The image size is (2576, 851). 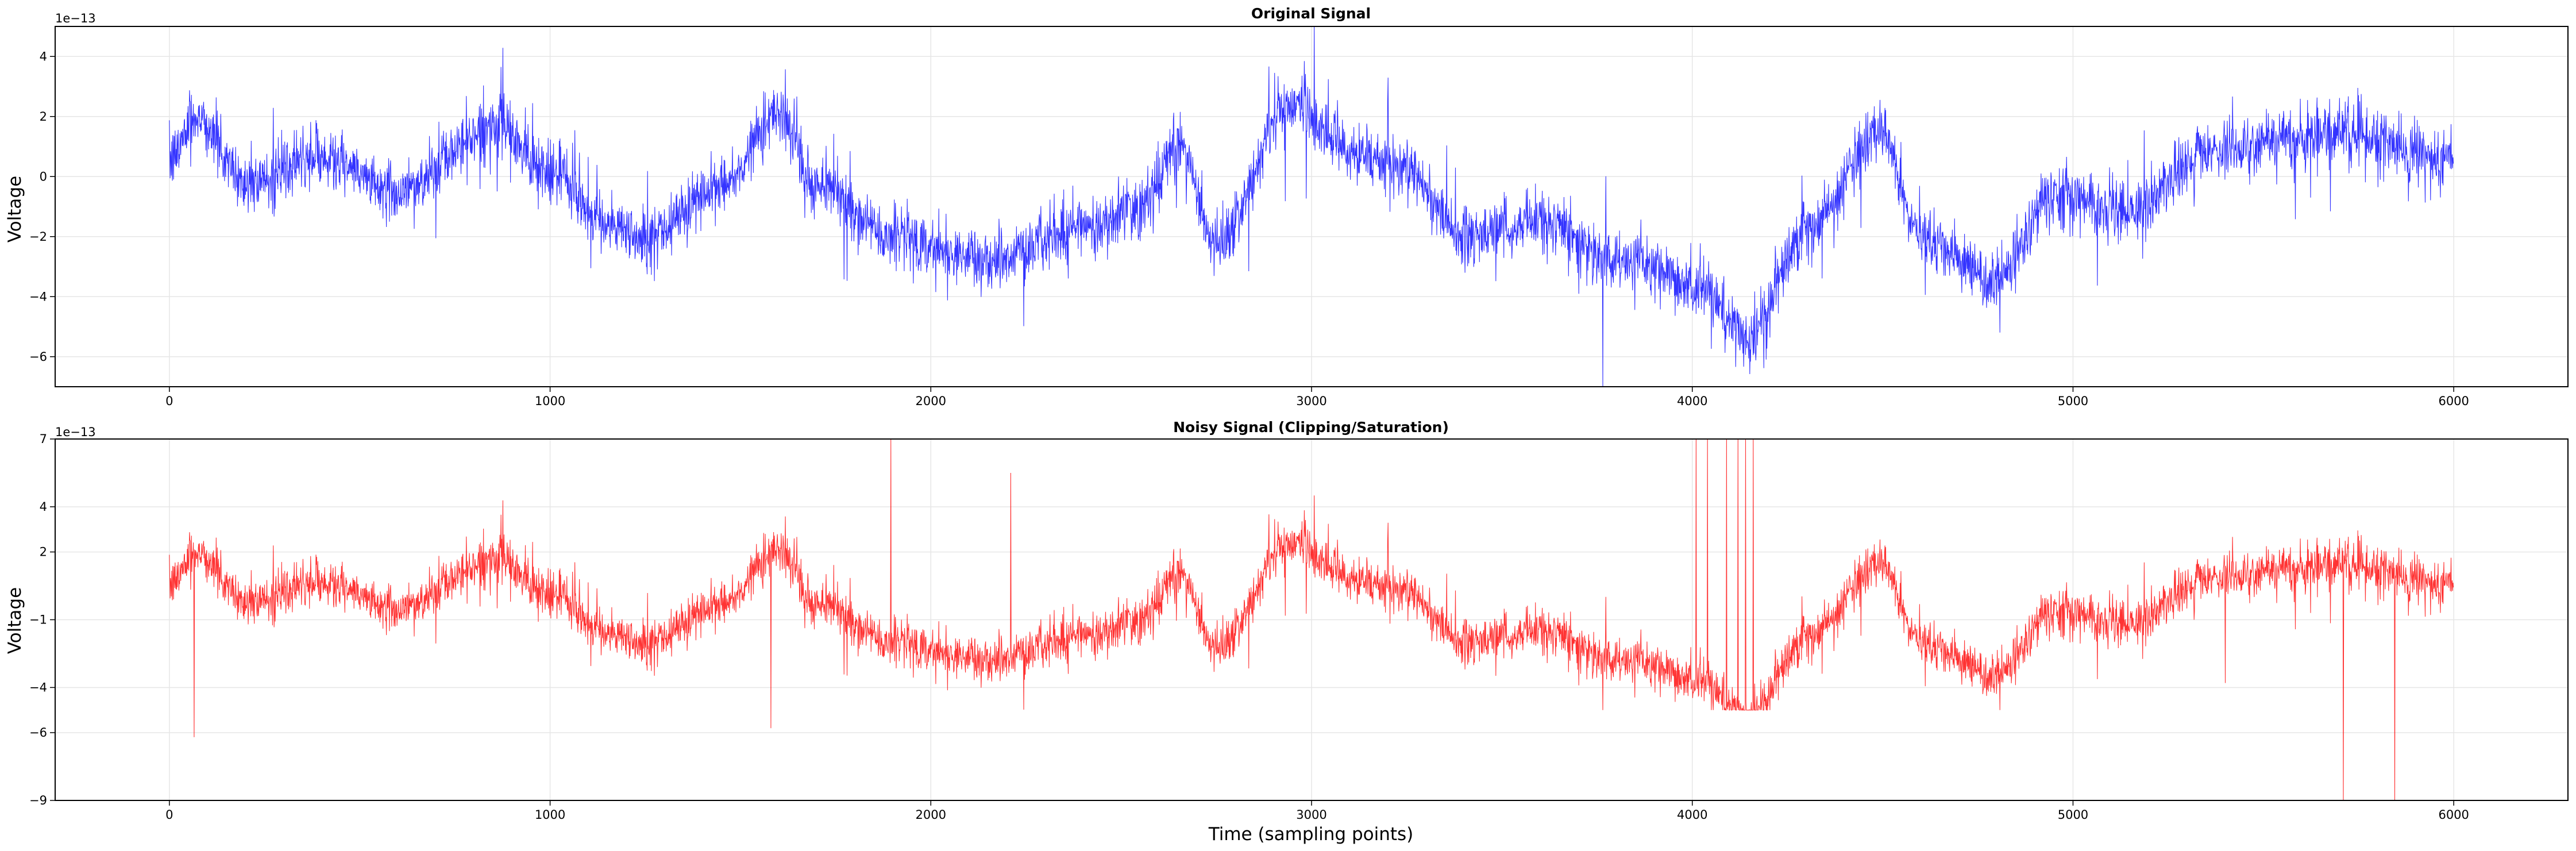 I want to click on y-axis-ticks: −9 −6 −4 −1 2 4 7, so click(x=42, y=619).